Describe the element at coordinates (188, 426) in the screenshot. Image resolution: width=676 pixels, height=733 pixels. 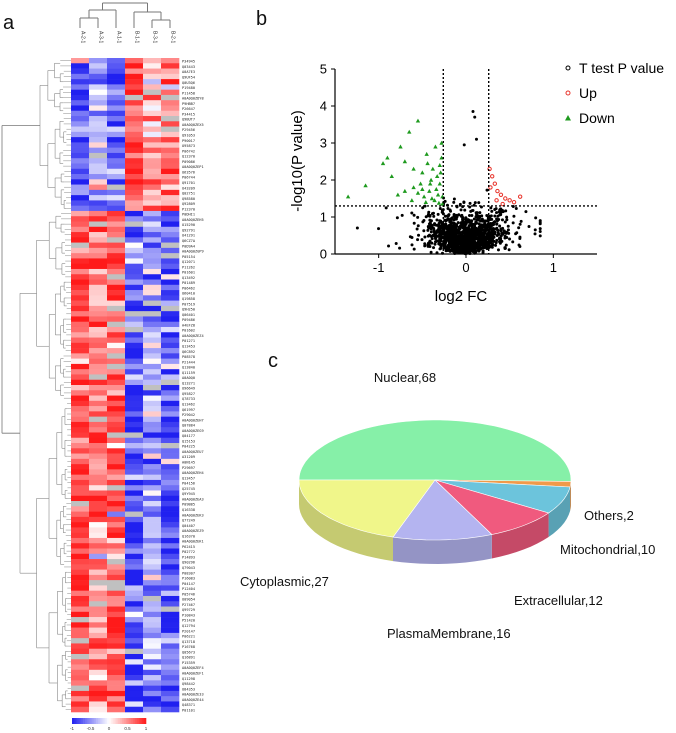
I see `row-label: Q07884` at that location.